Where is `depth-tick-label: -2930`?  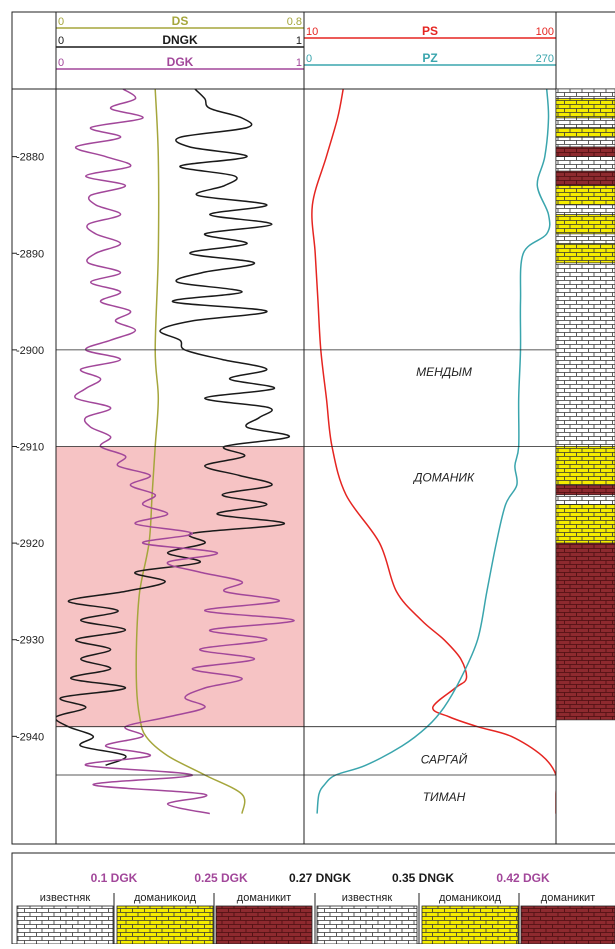
depth-tick-label: -2930 is located at coordinates (30, 641).